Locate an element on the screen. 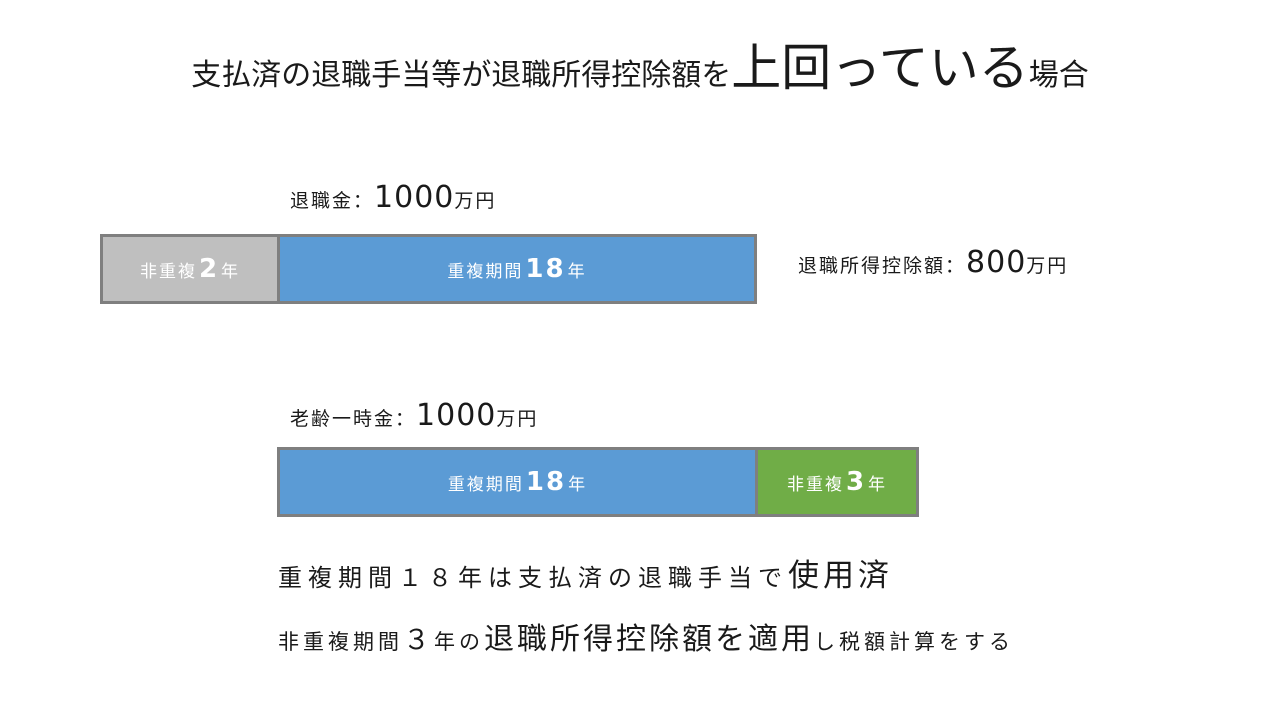 Image resolution: width=1280 pixels, height=720 pixels. bar-years: 3 is located at coordinates (856, 482).